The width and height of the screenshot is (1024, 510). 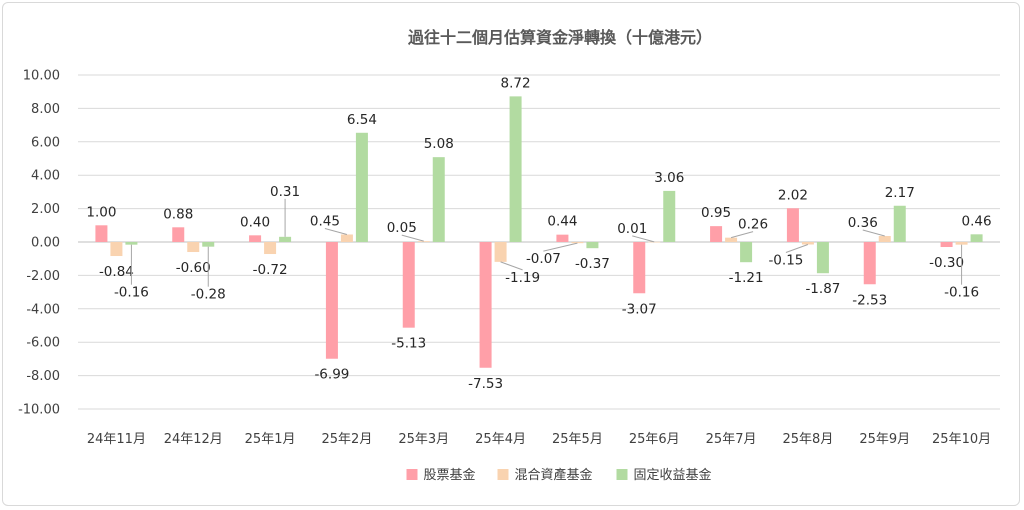 I want to click on x-tick-label: 25年9月, so click(x=884, y=439).